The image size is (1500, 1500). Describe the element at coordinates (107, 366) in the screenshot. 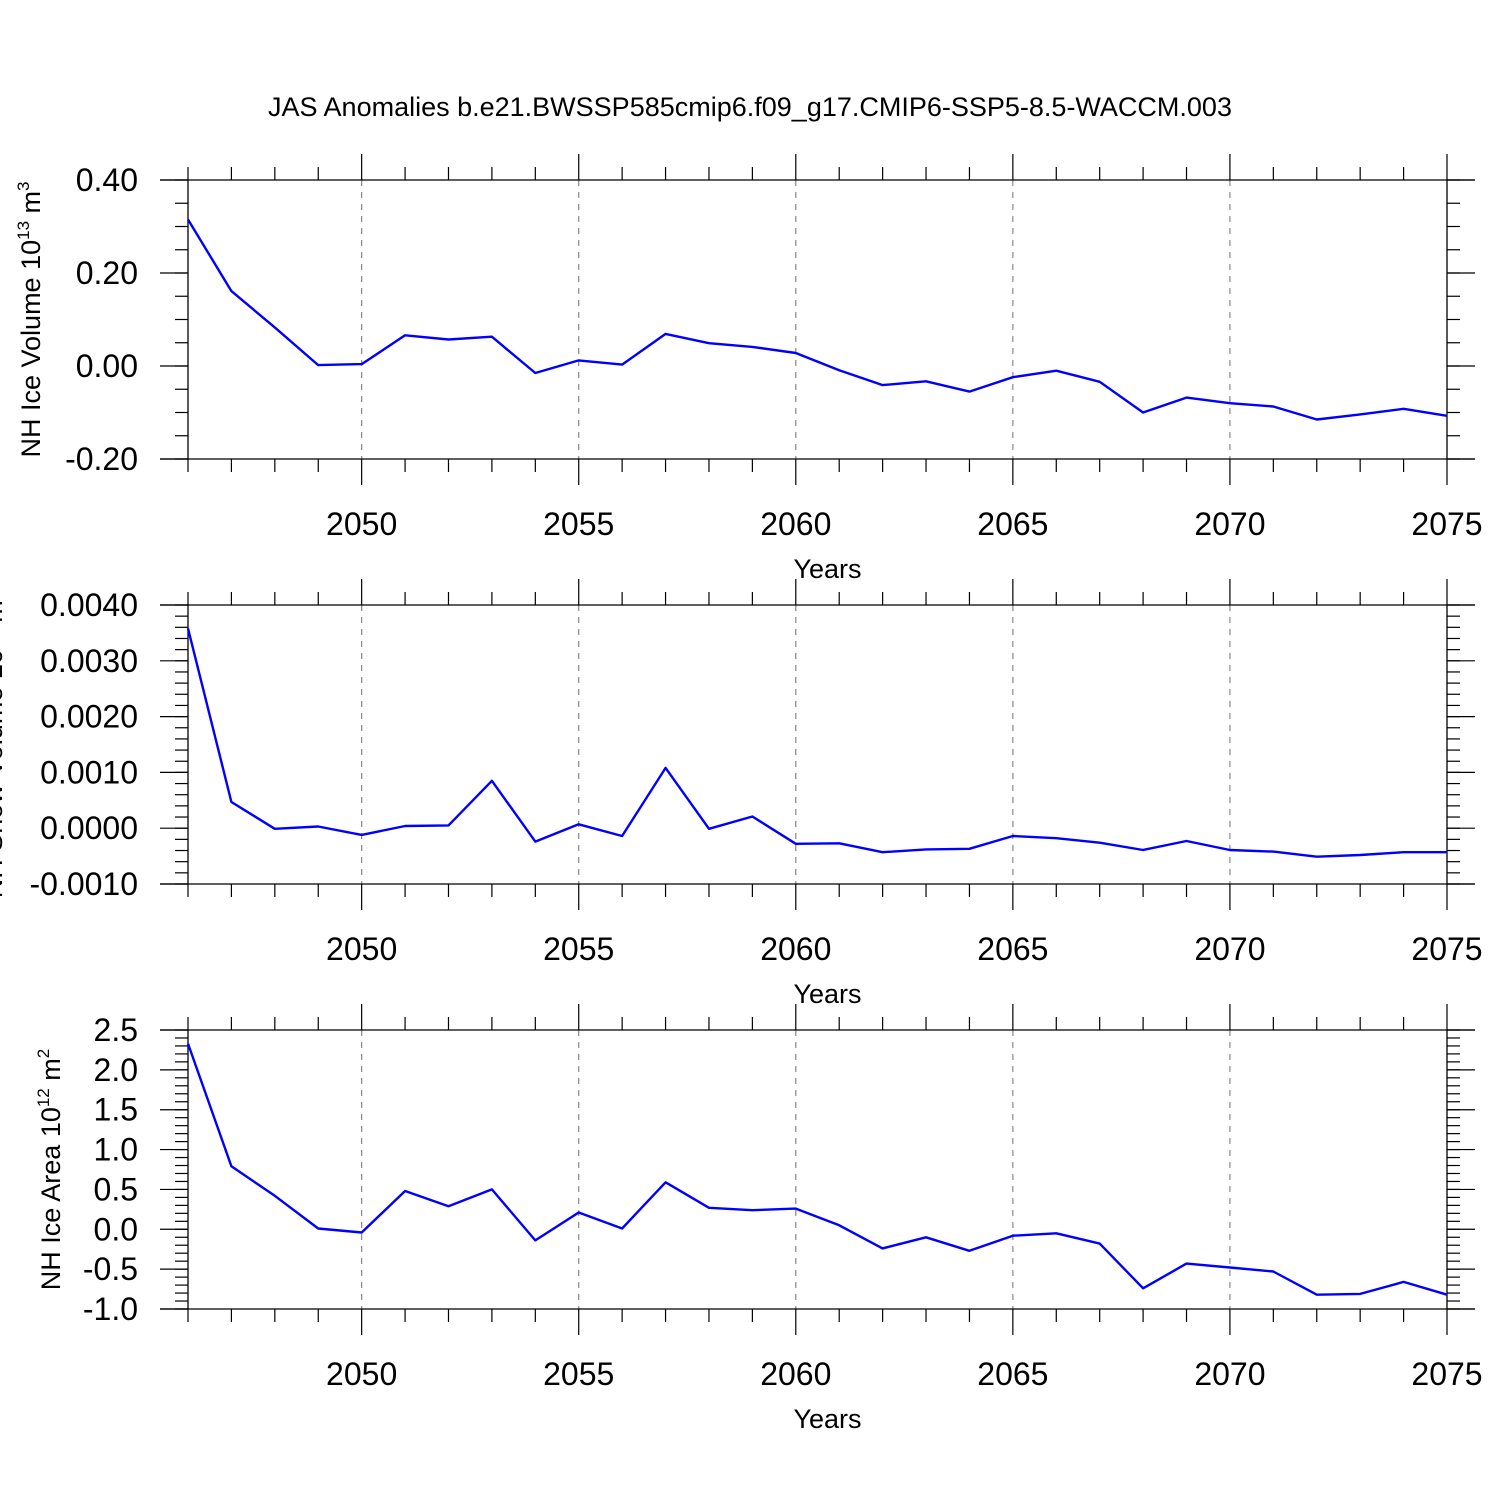

I see `y-tick-label: 0.00` at that location.